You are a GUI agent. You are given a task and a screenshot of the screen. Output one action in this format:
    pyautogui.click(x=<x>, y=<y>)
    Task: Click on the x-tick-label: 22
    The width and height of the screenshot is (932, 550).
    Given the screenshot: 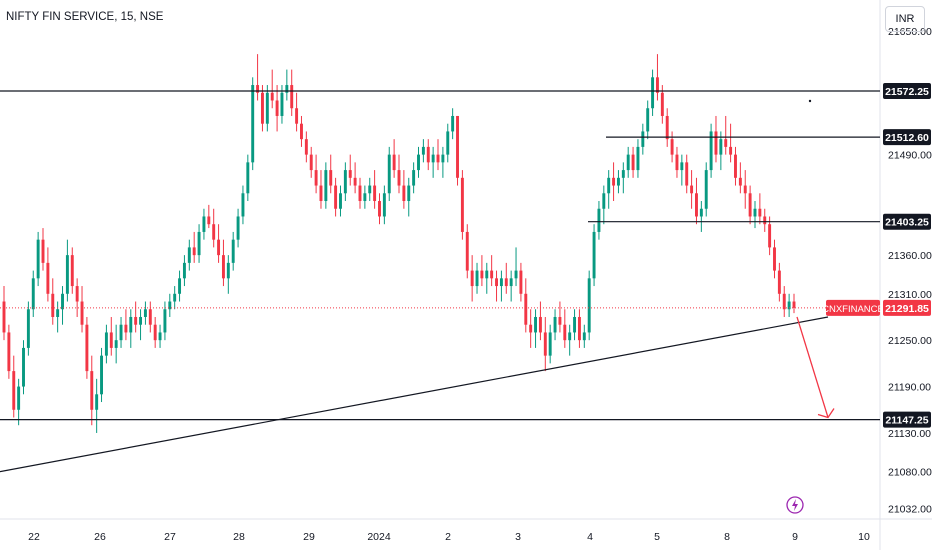 What is the action you would take?
    pyautogui.click(x=34, y=537)
    